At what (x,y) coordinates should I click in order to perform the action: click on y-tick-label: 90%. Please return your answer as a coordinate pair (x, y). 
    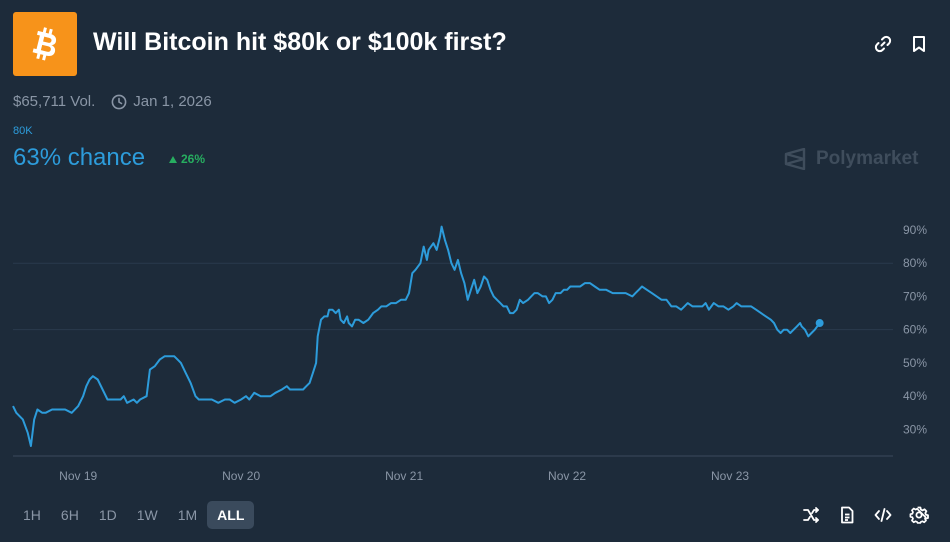
    Looking at the image, I should click on (915, 230).